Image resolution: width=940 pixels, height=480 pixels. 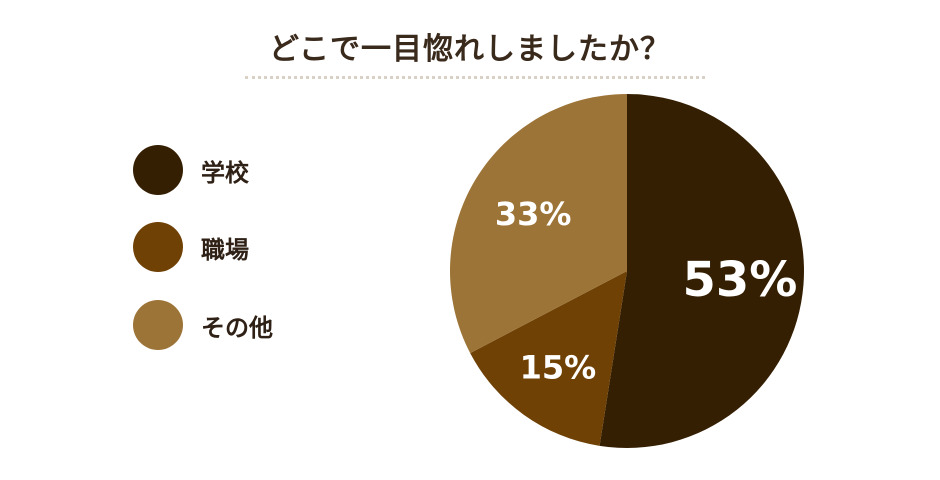 What do you see at coordinates (158, 247) in the screenshot?
I see `legend-swatch-workplace` at bounding box center [158, 247].